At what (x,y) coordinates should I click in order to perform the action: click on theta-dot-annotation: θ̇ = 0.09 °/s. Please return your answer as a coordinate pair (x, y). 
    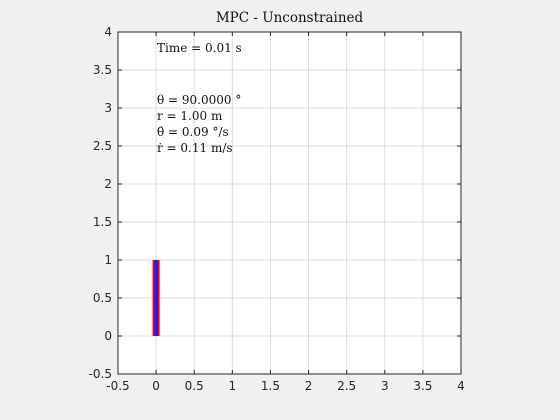
    Looking at the image, I should click on (193, 132).